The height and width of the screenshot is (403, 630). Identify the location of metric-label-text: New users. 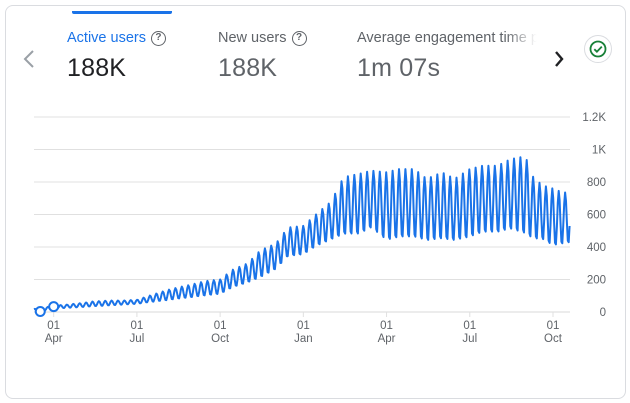
(252, 38).